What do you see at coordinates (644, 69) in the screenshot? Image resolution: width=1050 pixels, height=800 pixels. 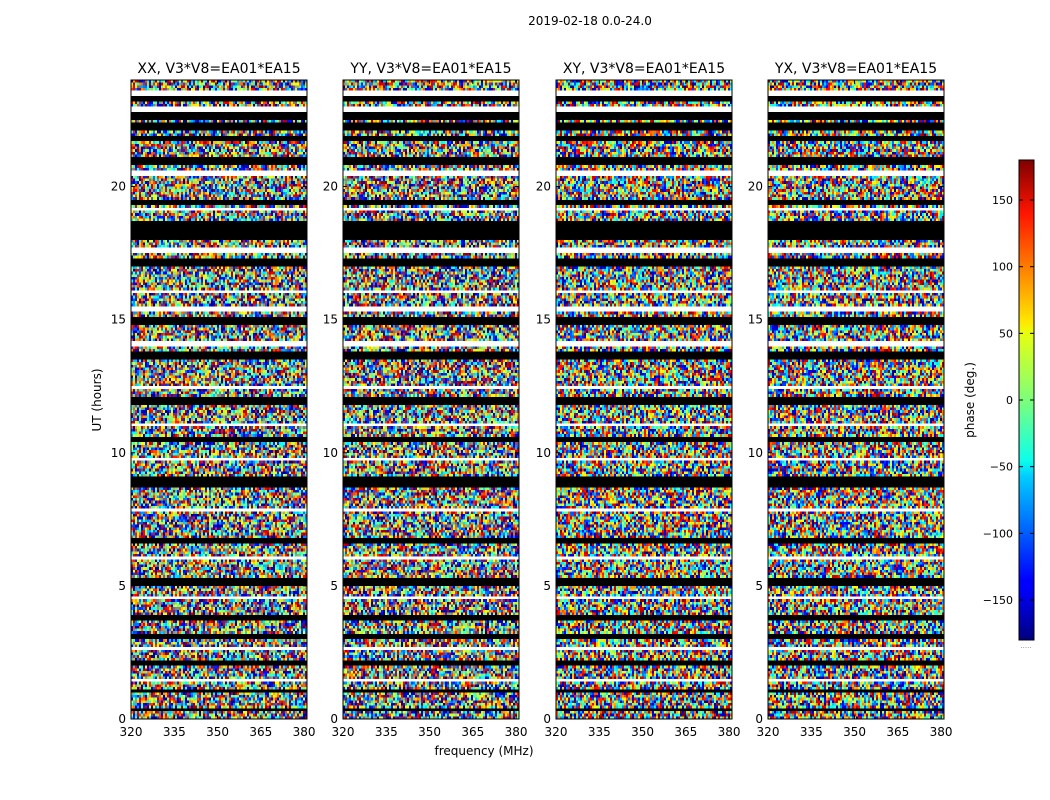 I see `panel-title: XY, V3*V8=EA01*EA15` at bounding box center [644, 69].